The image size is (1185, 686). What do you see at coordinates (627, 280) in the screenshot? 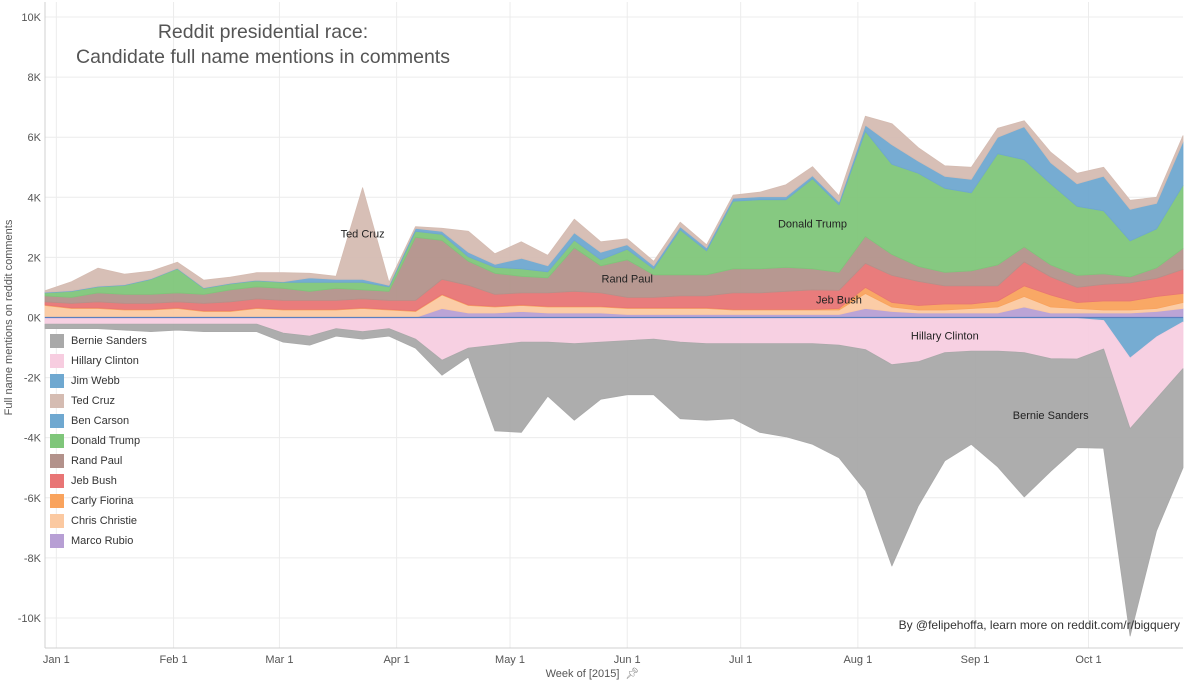
I see `annotation-label: Rand Paul` at bounding box center [627, 280].